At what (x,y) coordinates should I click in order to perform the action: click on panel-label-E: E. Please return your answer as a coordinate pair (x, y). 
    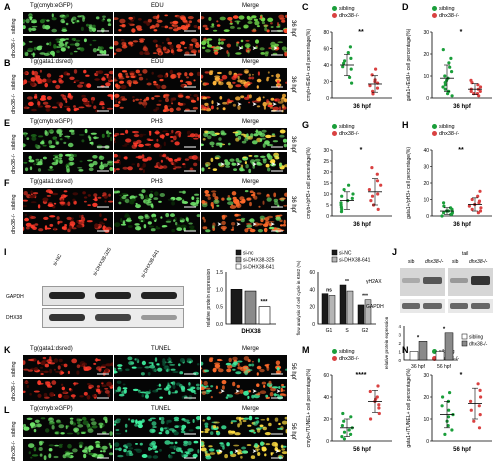
    Looking at the image, I should click on (7, 123).